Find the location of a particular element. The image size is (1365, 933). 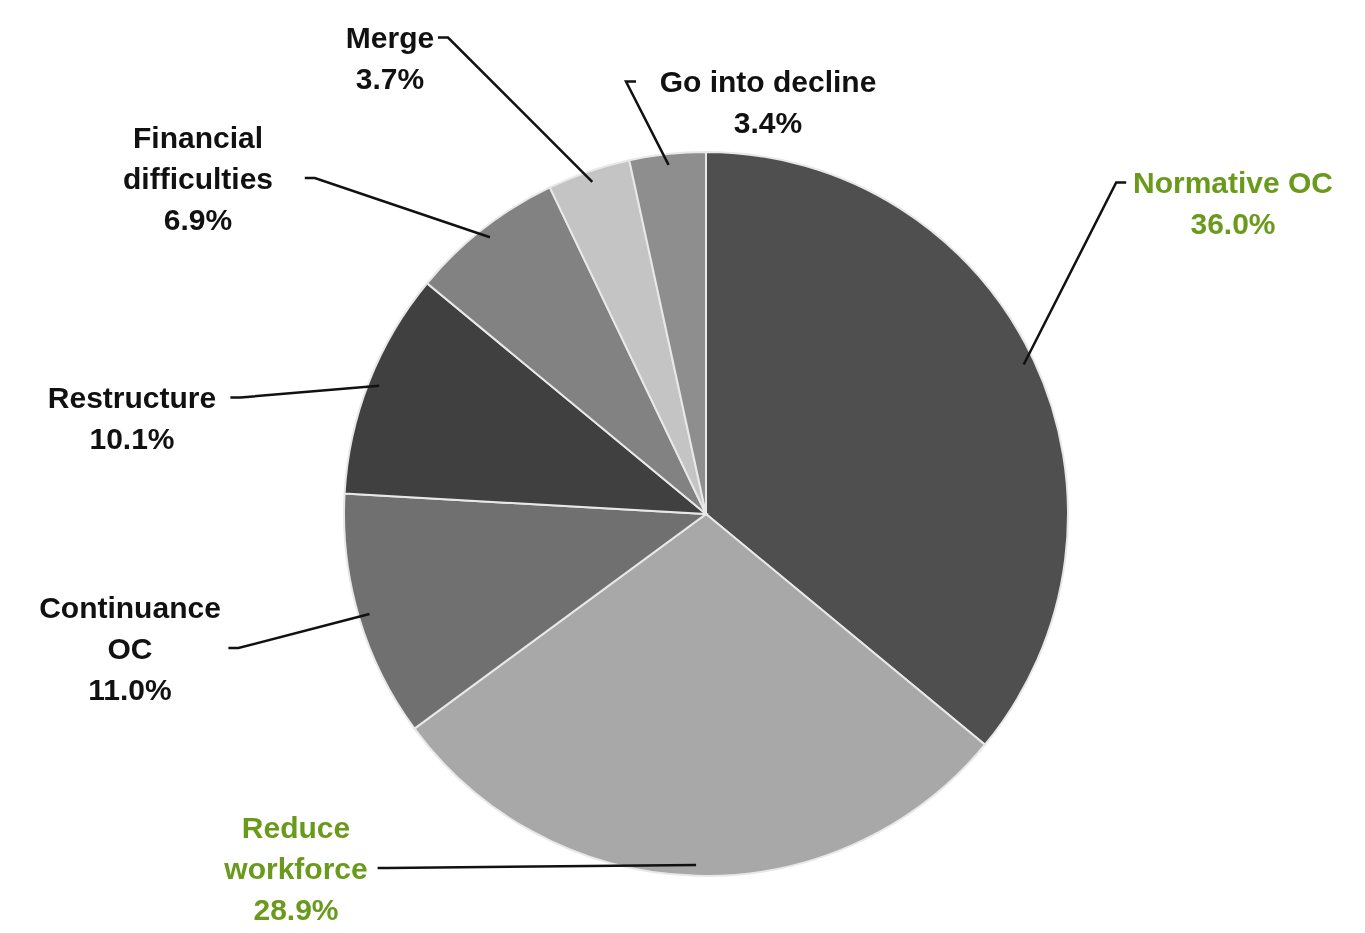

slice-label: Reduce workforce is located at coordinates (295, 847).